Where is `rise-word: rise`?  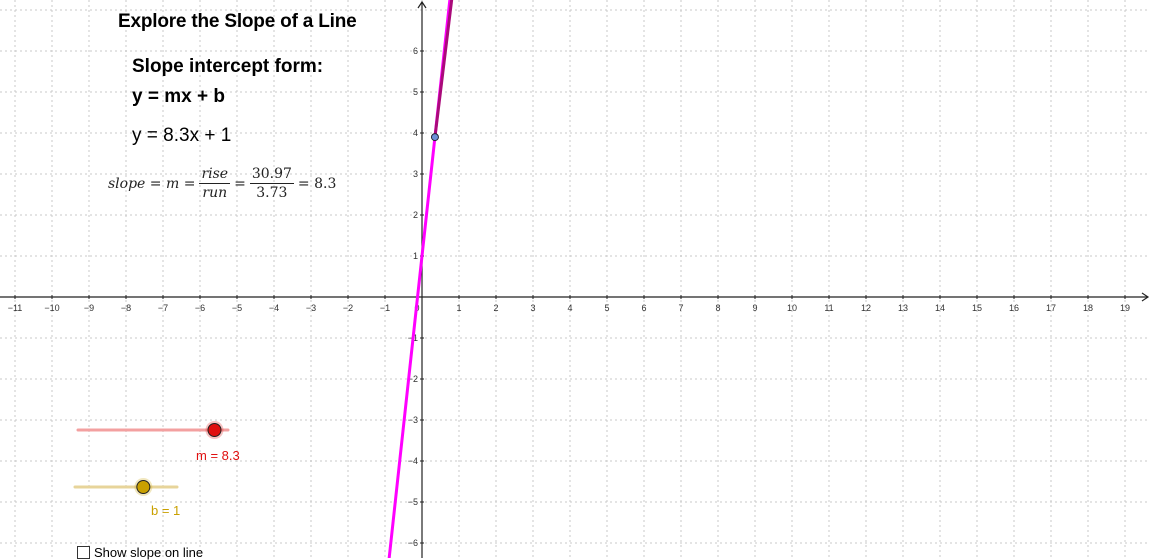 rise-word: rise is located at coordinates (215, 175).